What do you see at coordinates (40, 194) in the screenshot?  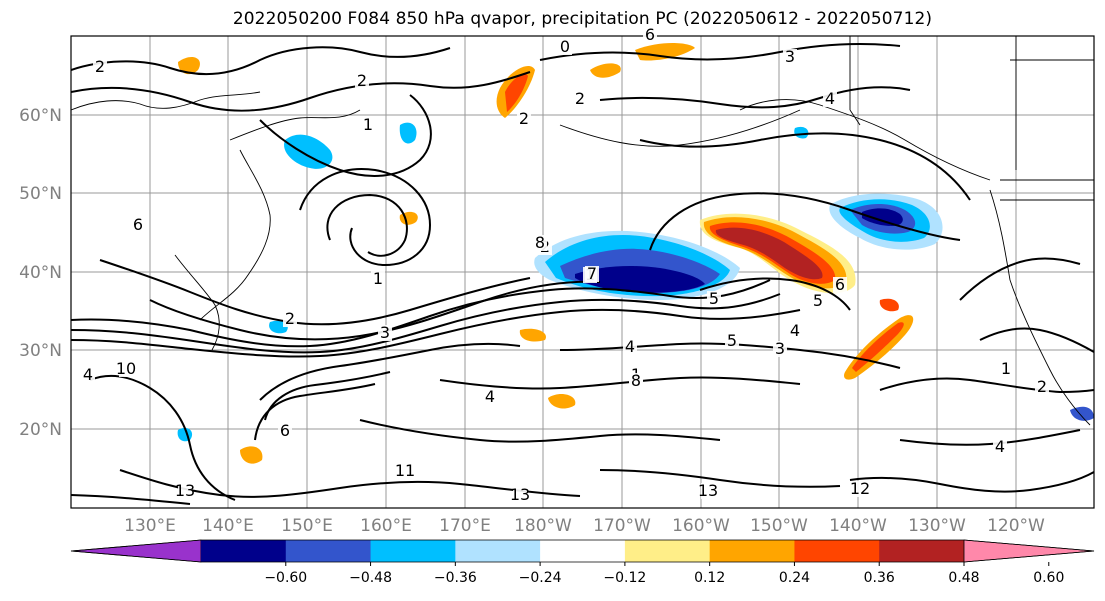 I see `lat-tick-label: 50°N` at bounding box center [40, 194].